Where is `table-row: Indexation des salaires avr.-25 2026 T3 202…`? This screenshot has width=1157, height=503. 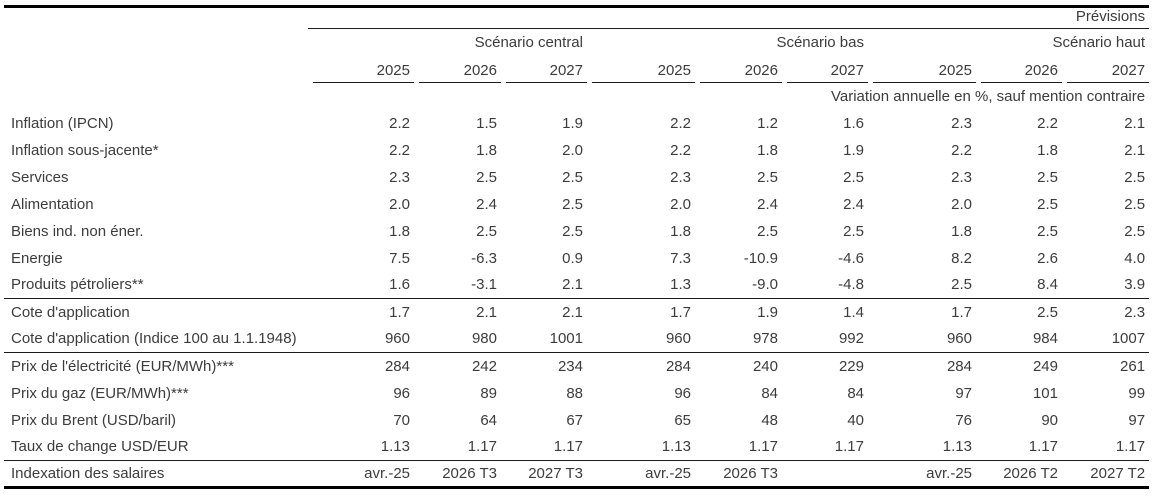 table-row: Indexation des salaires avr.-25 2026 T3 202… is located at coordinates (577, 474).